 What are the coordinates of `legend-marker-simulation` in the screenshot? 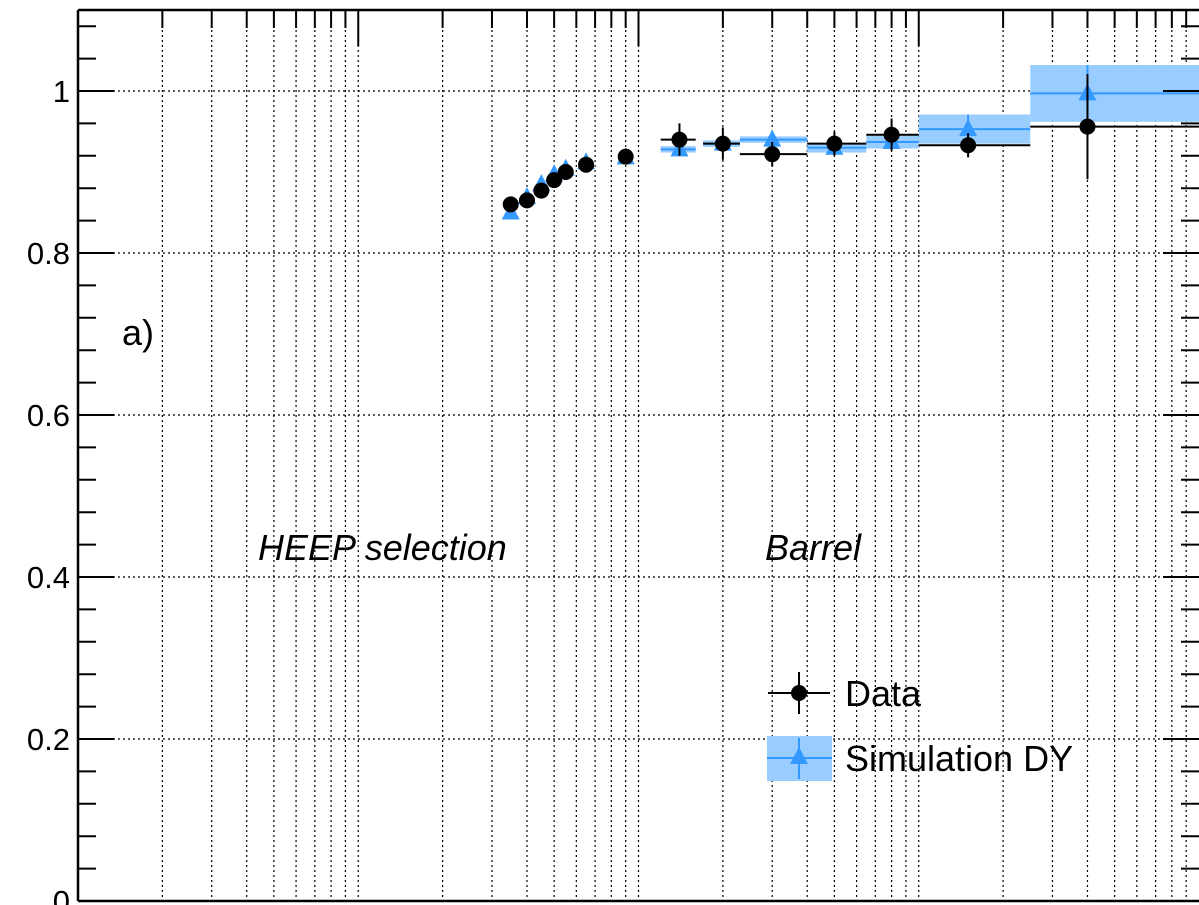 It's located at (799, 758).